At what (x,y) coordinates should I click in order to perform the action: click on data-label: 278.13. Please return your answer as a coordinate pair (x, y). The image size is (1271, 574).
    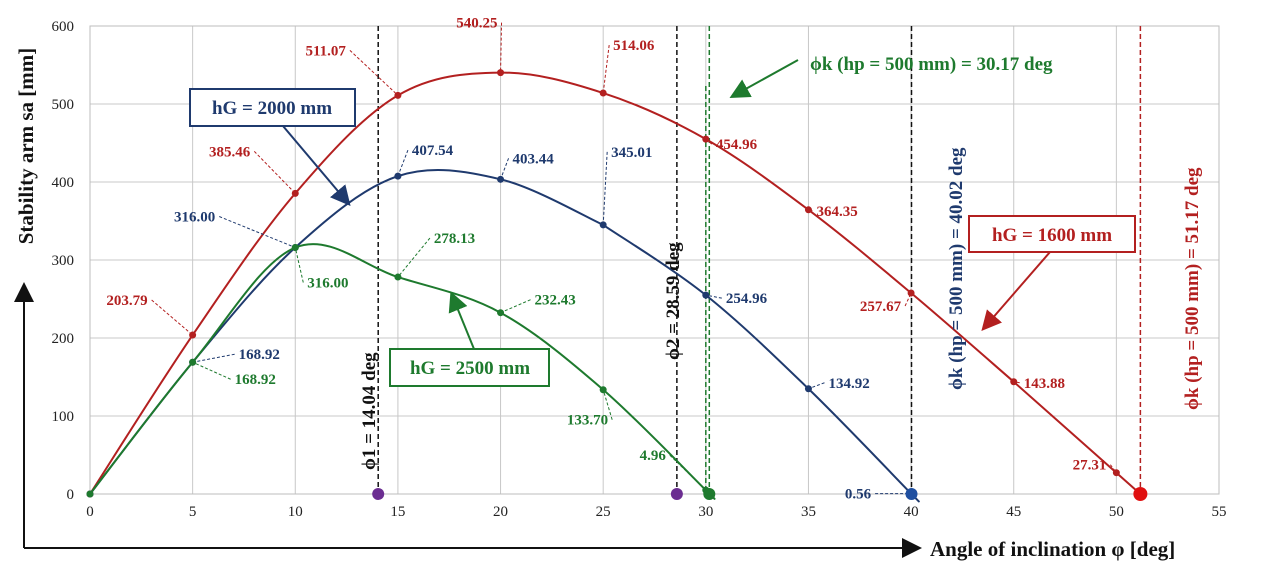
    Looking at the image, I should click on (454, 239).